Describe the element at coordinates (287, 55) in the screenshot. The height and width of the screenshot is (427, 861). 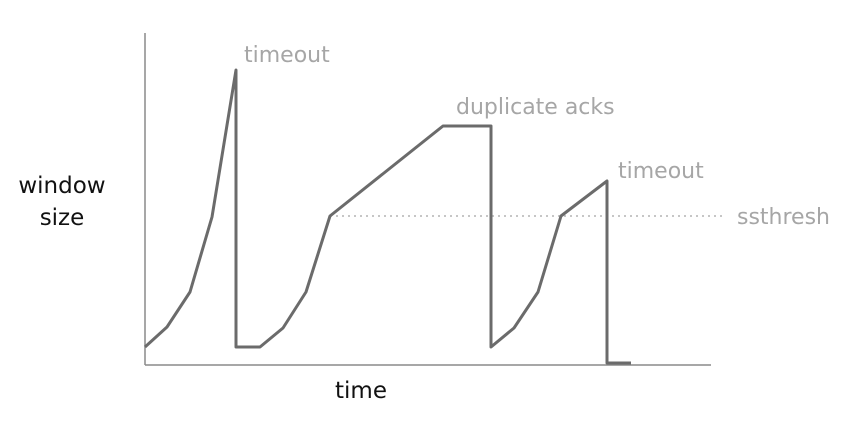
I see `timeout-annotation-first: timeout` at that location.